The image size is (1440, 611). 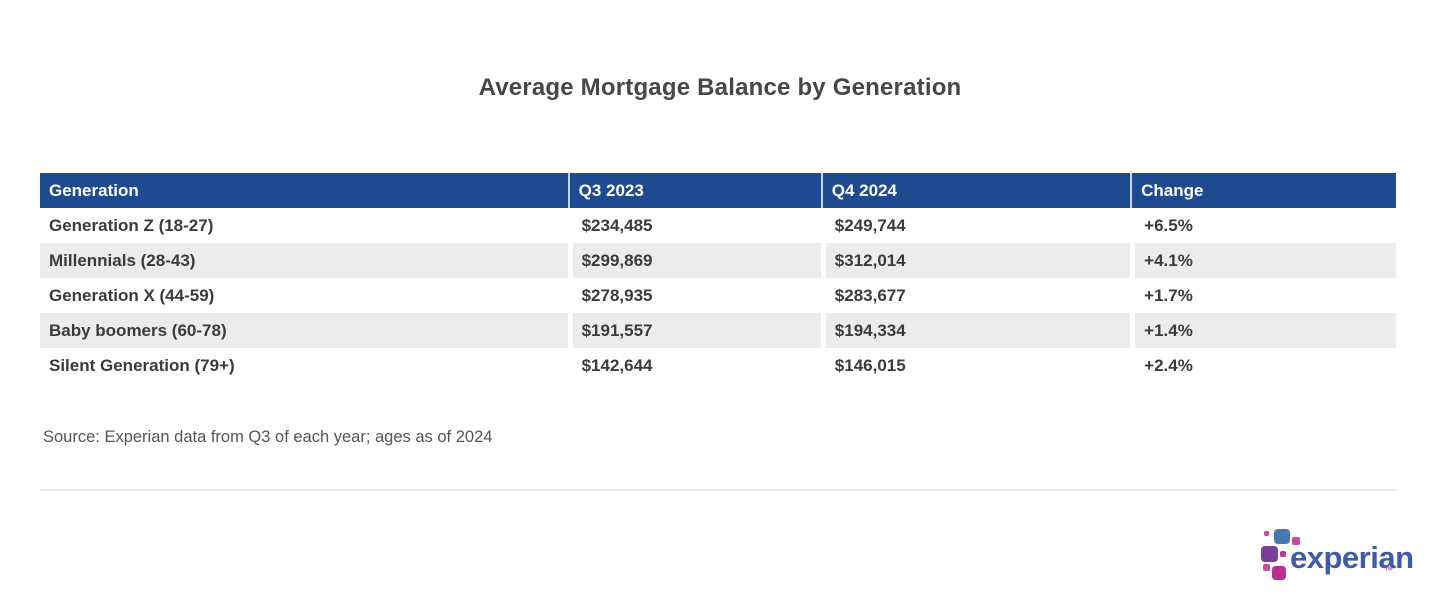 I want to click on trademark-symbol: ™, so click(x=1388, y=570).